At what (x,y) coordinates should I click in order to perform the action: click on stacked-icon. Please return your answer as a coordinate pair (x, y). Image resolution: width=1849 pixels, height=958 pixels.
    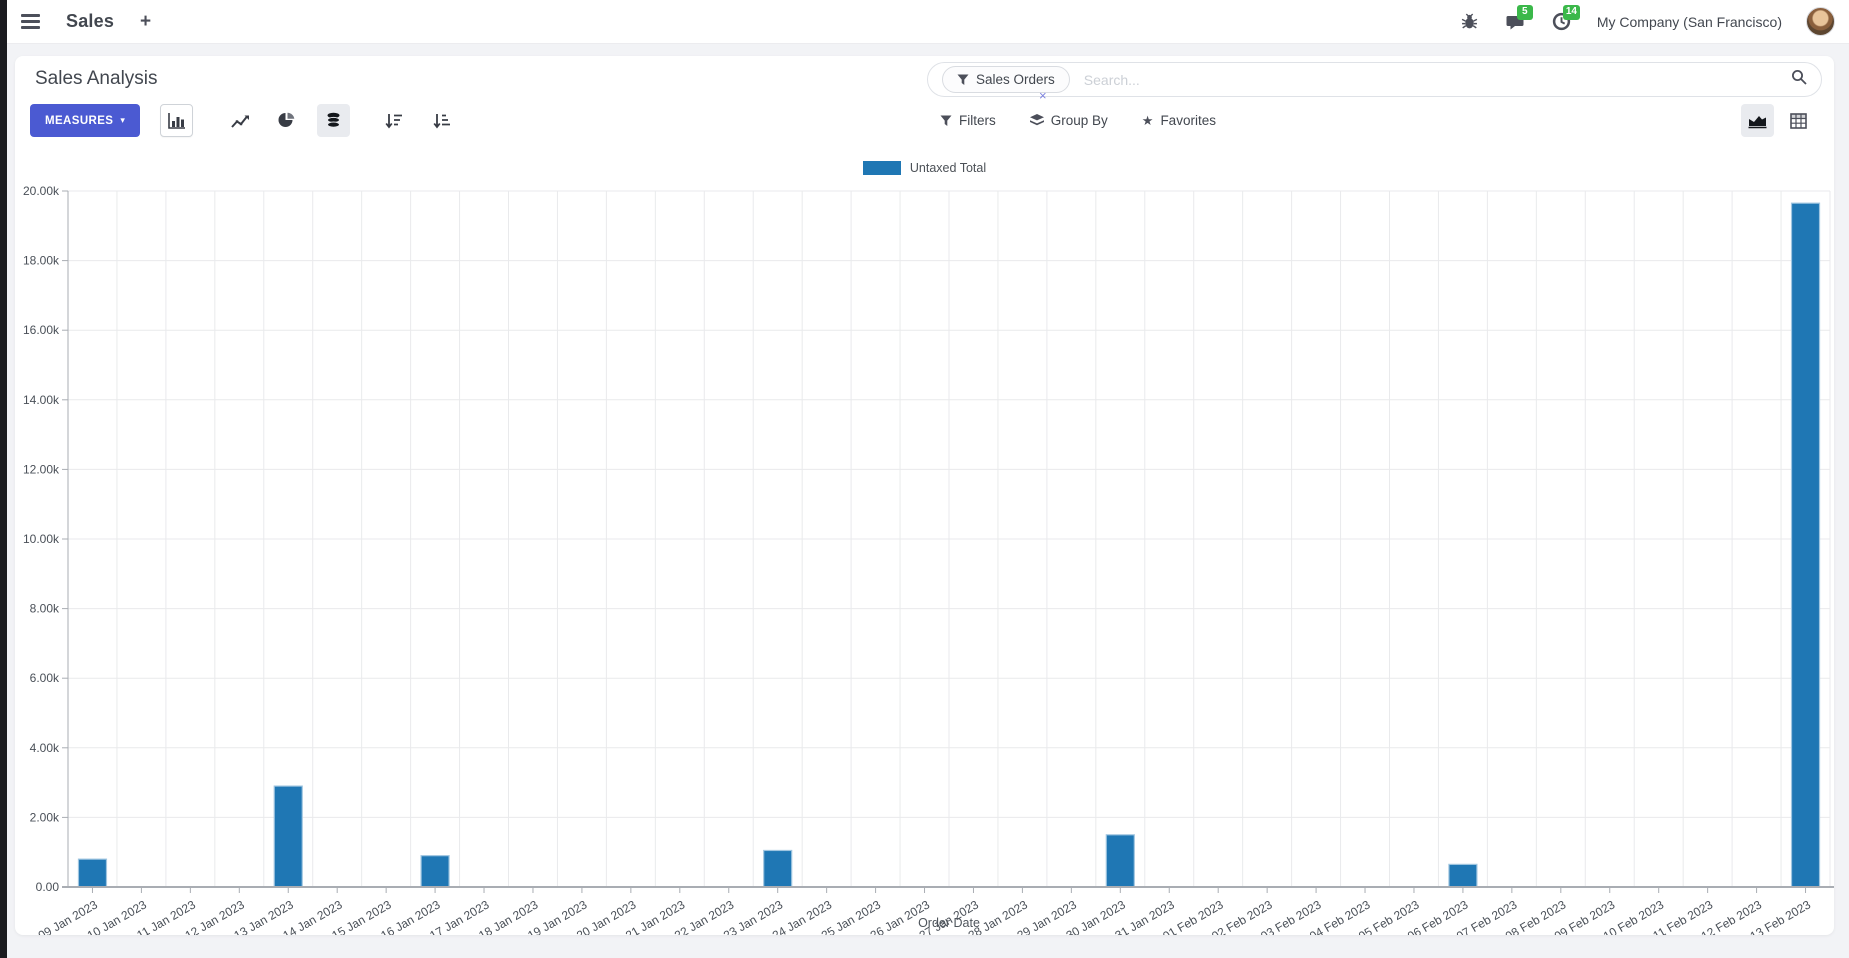
    Looking at the image, I should click on (333, 120).